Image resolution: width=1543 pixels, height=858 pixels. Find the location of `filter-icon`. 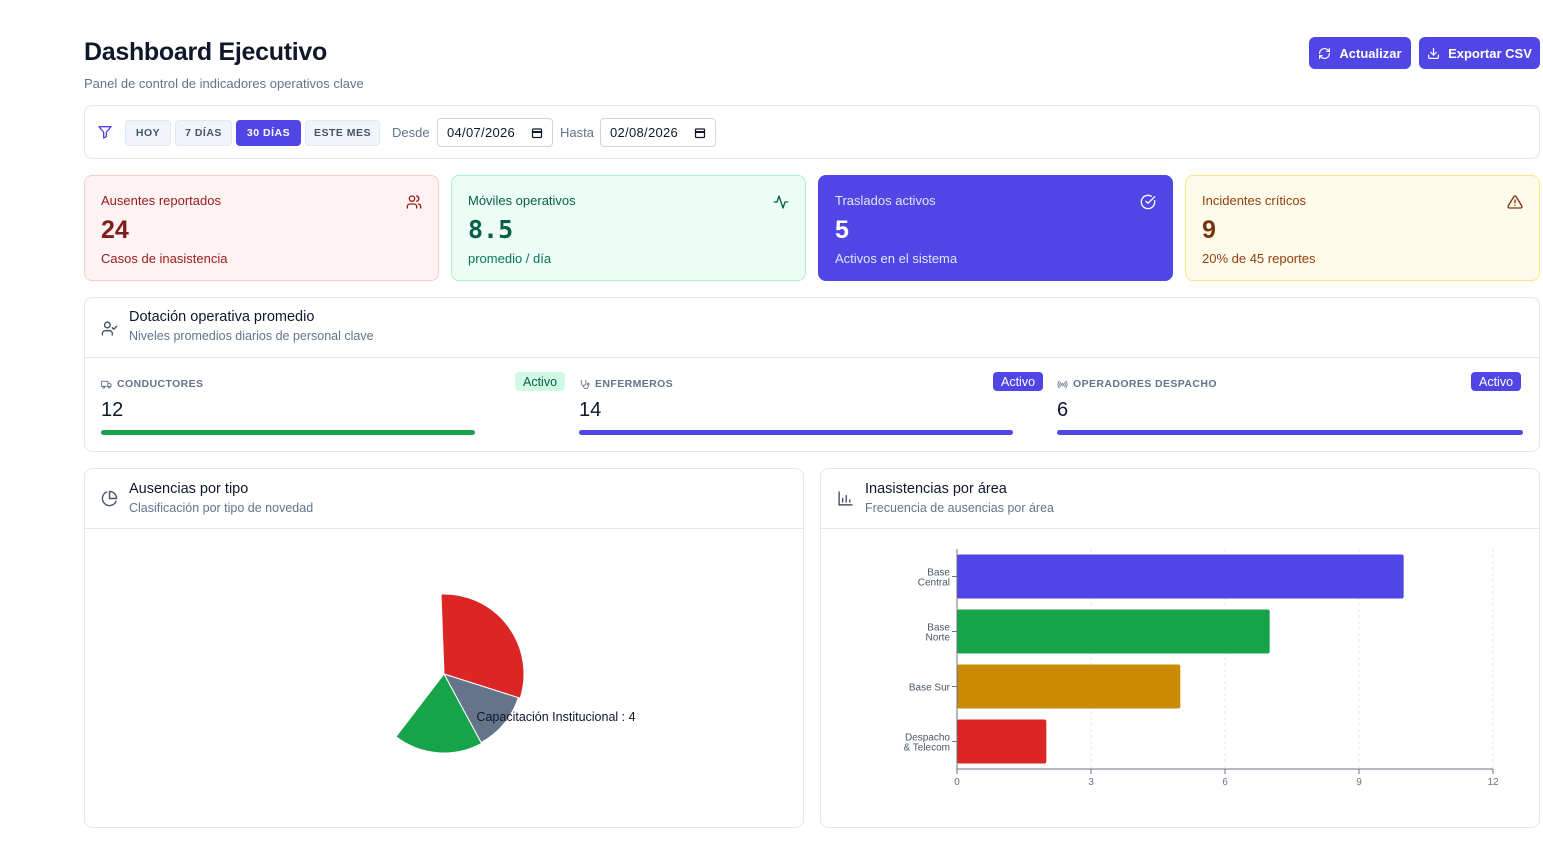

filter-icon is located at coordinates (105, 132).